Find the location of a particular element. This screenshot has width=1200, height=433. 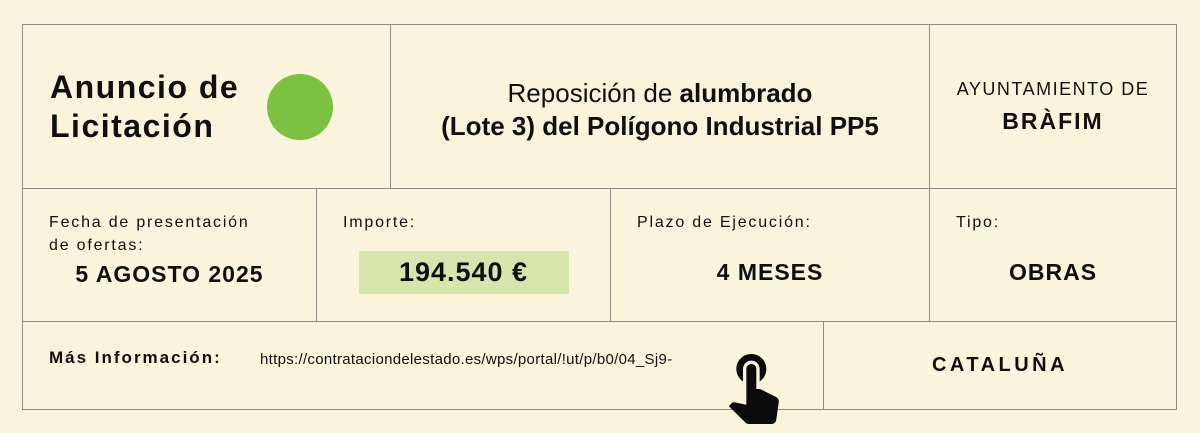

importe-cell: Importe: 194.540 € is located at coordinates (463, 255).